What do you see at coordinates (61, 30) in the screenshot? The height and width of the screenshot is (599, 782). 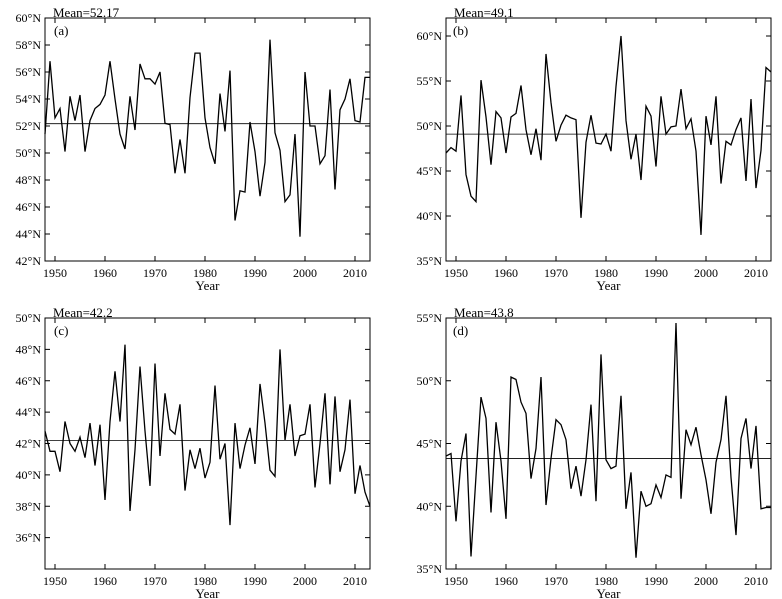 I see `panel-label: (a)` at bounding box center [61, 30].